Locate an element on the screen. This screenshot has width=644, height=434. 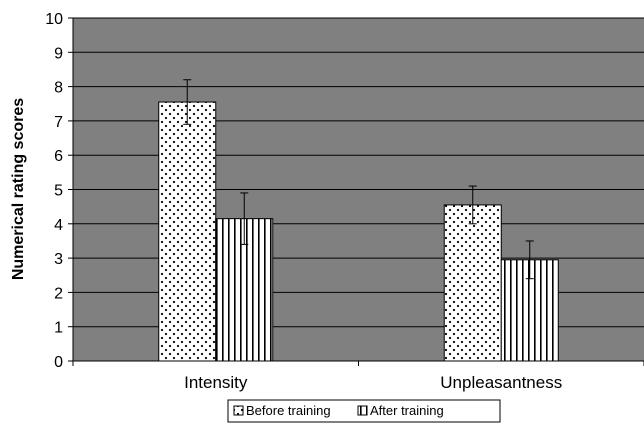
y-tick-label: 4 is located at coordinates (58, 225).